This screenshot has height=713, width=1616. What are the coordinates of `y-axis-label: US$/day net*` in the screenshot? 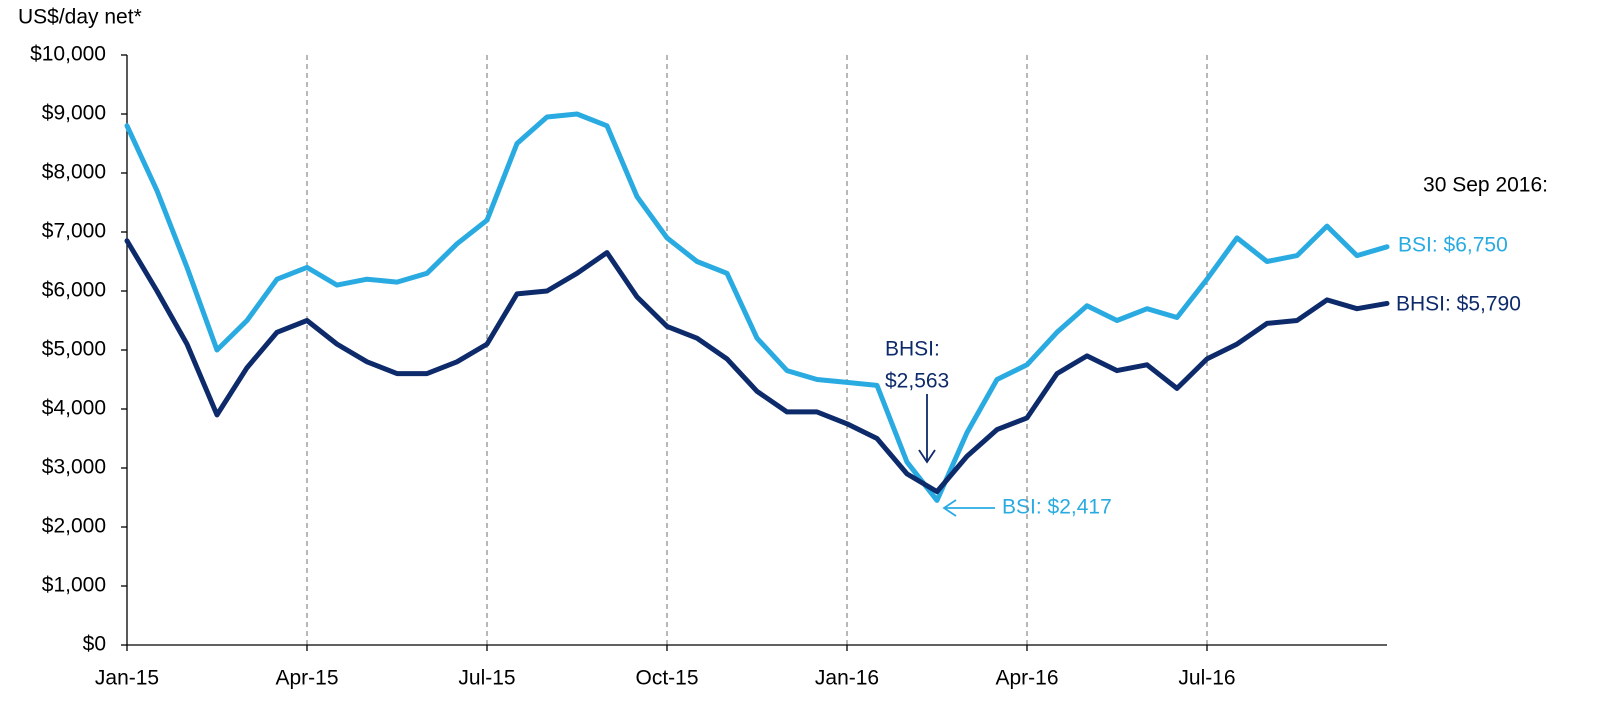 It's located at (80, 17).